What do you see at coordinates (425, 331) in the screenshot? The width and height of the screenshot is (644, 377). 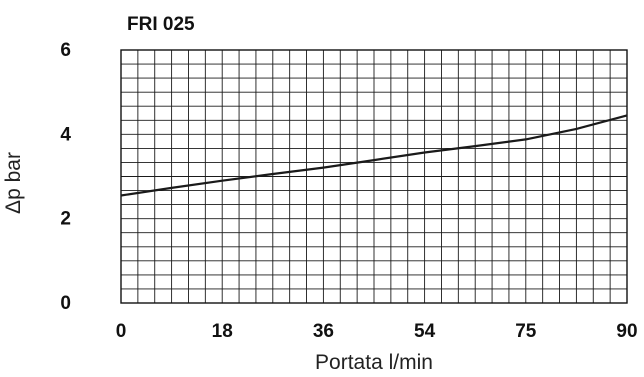 I see `x-tick-label: 54` at bounding box center [425, 331].